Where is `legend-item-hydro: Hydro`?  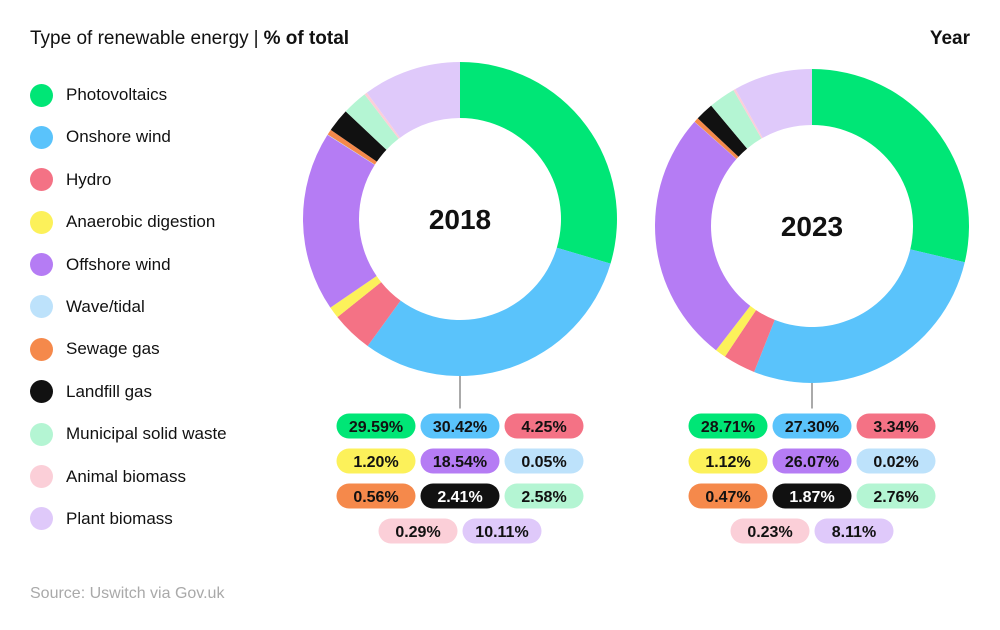 legend-item-hydro: Hydro is located at coordinates (128, 180).